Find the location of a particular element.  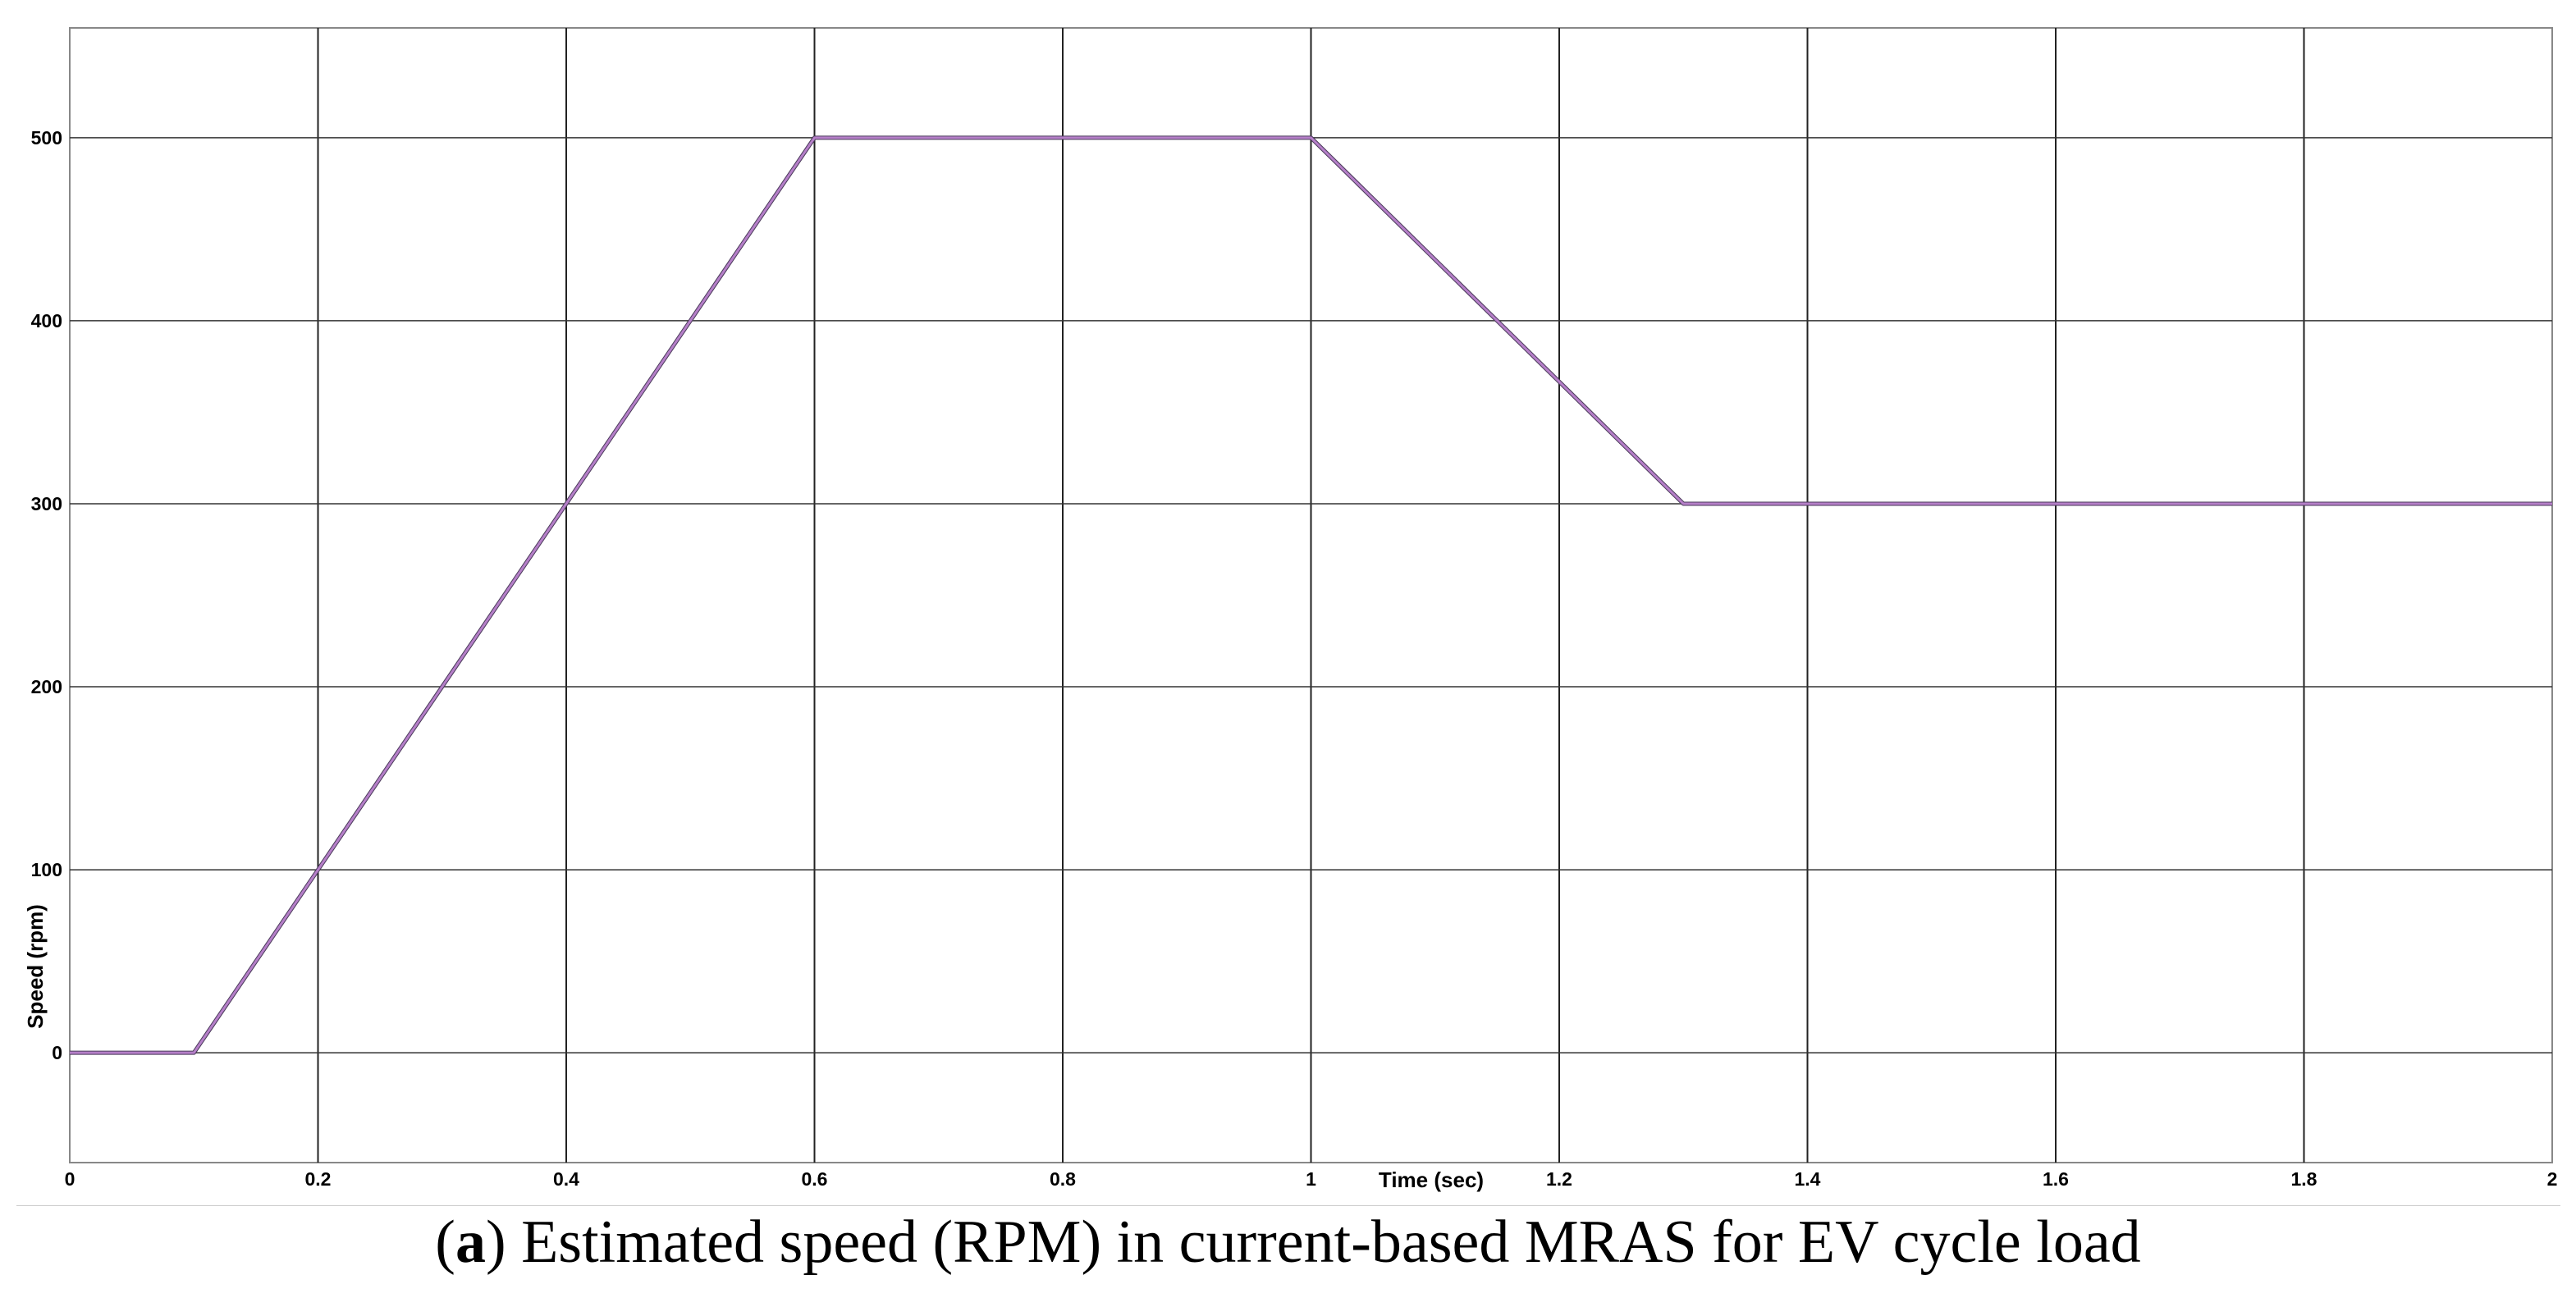

y-tick-label: 400 is located at coordinates (46, 320).